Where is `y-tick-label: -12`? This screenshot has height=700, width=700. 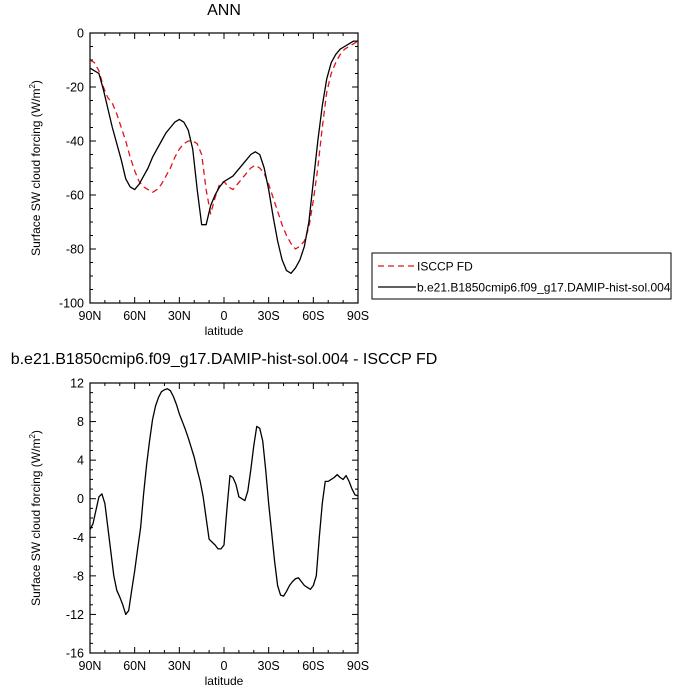 y-tick-label: -12 is located at coordinates (75, 615).